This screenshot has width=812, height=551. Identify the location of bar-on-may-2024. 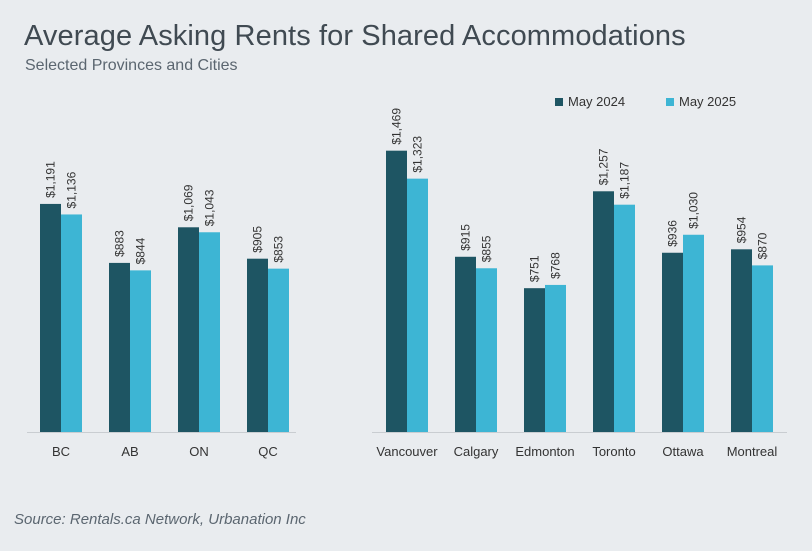
(188, 329).